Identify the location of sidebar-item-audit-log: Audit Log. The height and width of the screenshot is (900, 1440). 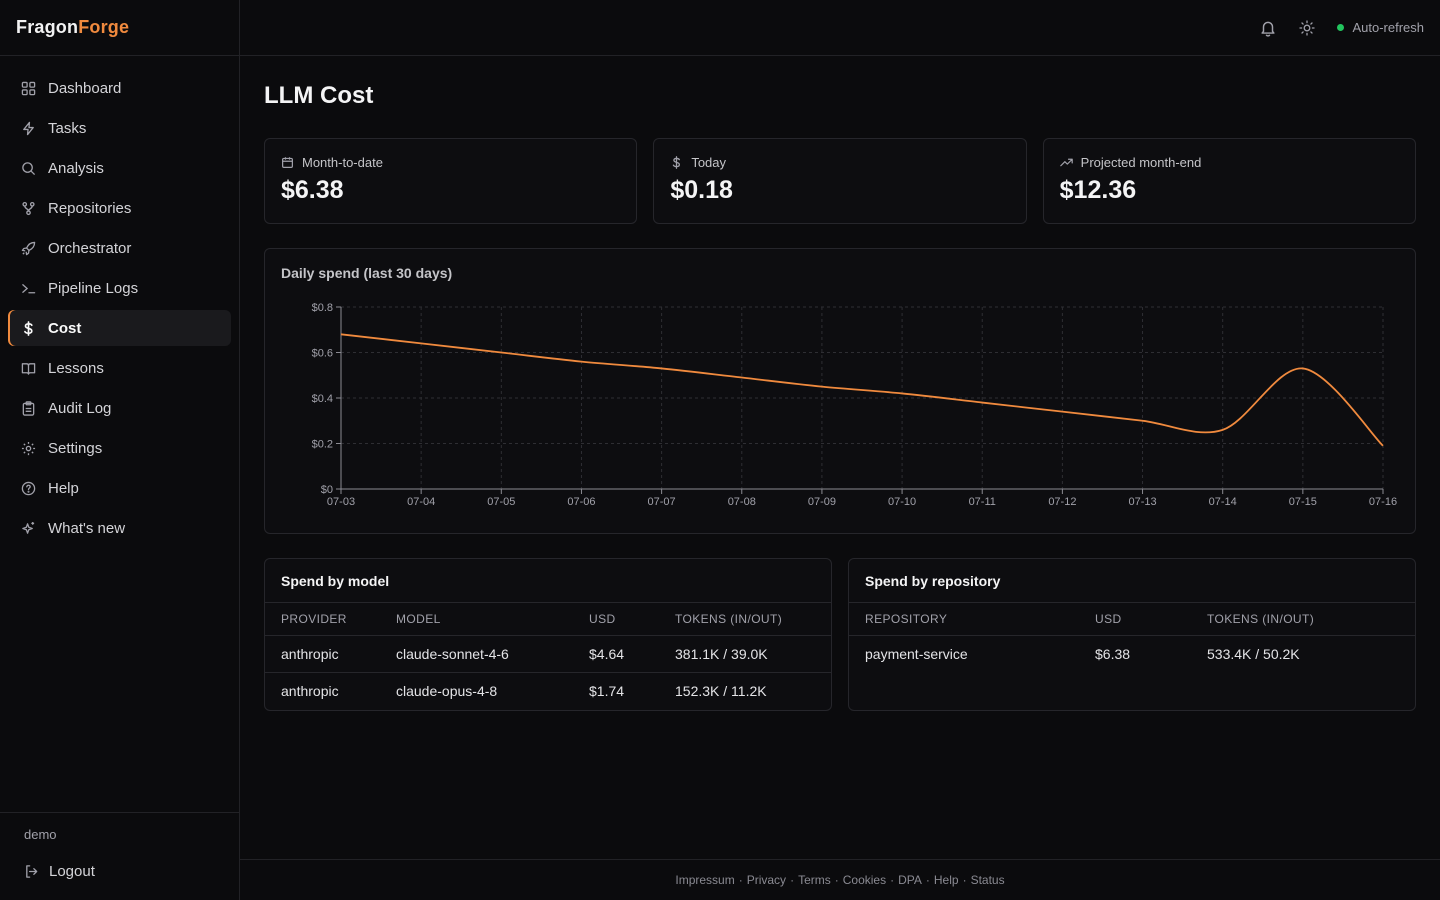
(119, 408).